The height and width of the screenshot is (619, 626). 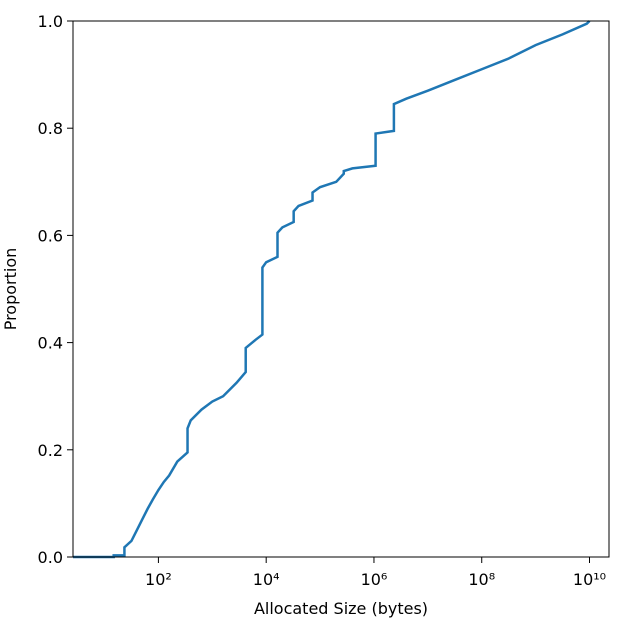 What do you see at coordinates (50, 343) in the screenshot?
I see `y-tick-label: 0.4` at bounding box center [50, 343].